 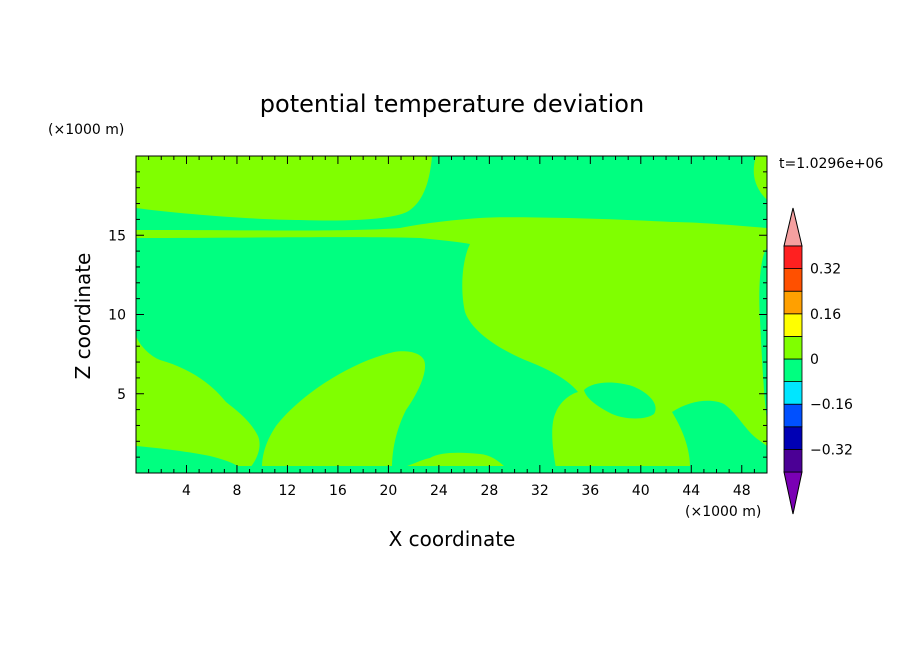 What do you see at coordinates (452, 539) in the screenshot?
I see `x-axis-label: X coordinate` at bounding box center [452, 539].